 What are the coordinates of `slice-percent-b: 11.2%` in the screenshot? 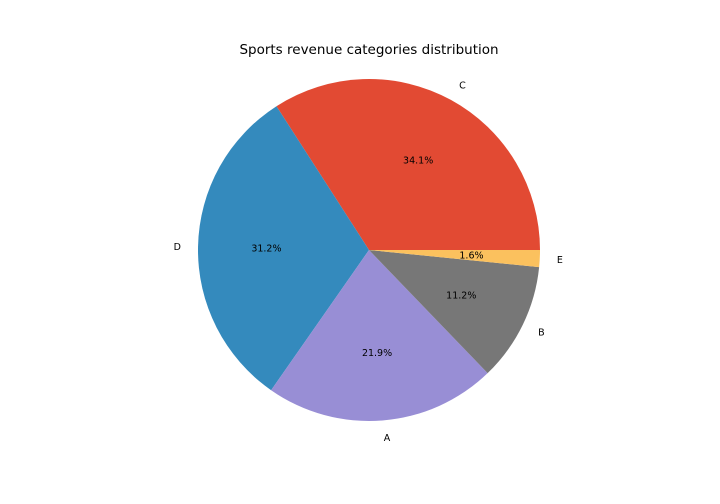 It's located at (461, 295).